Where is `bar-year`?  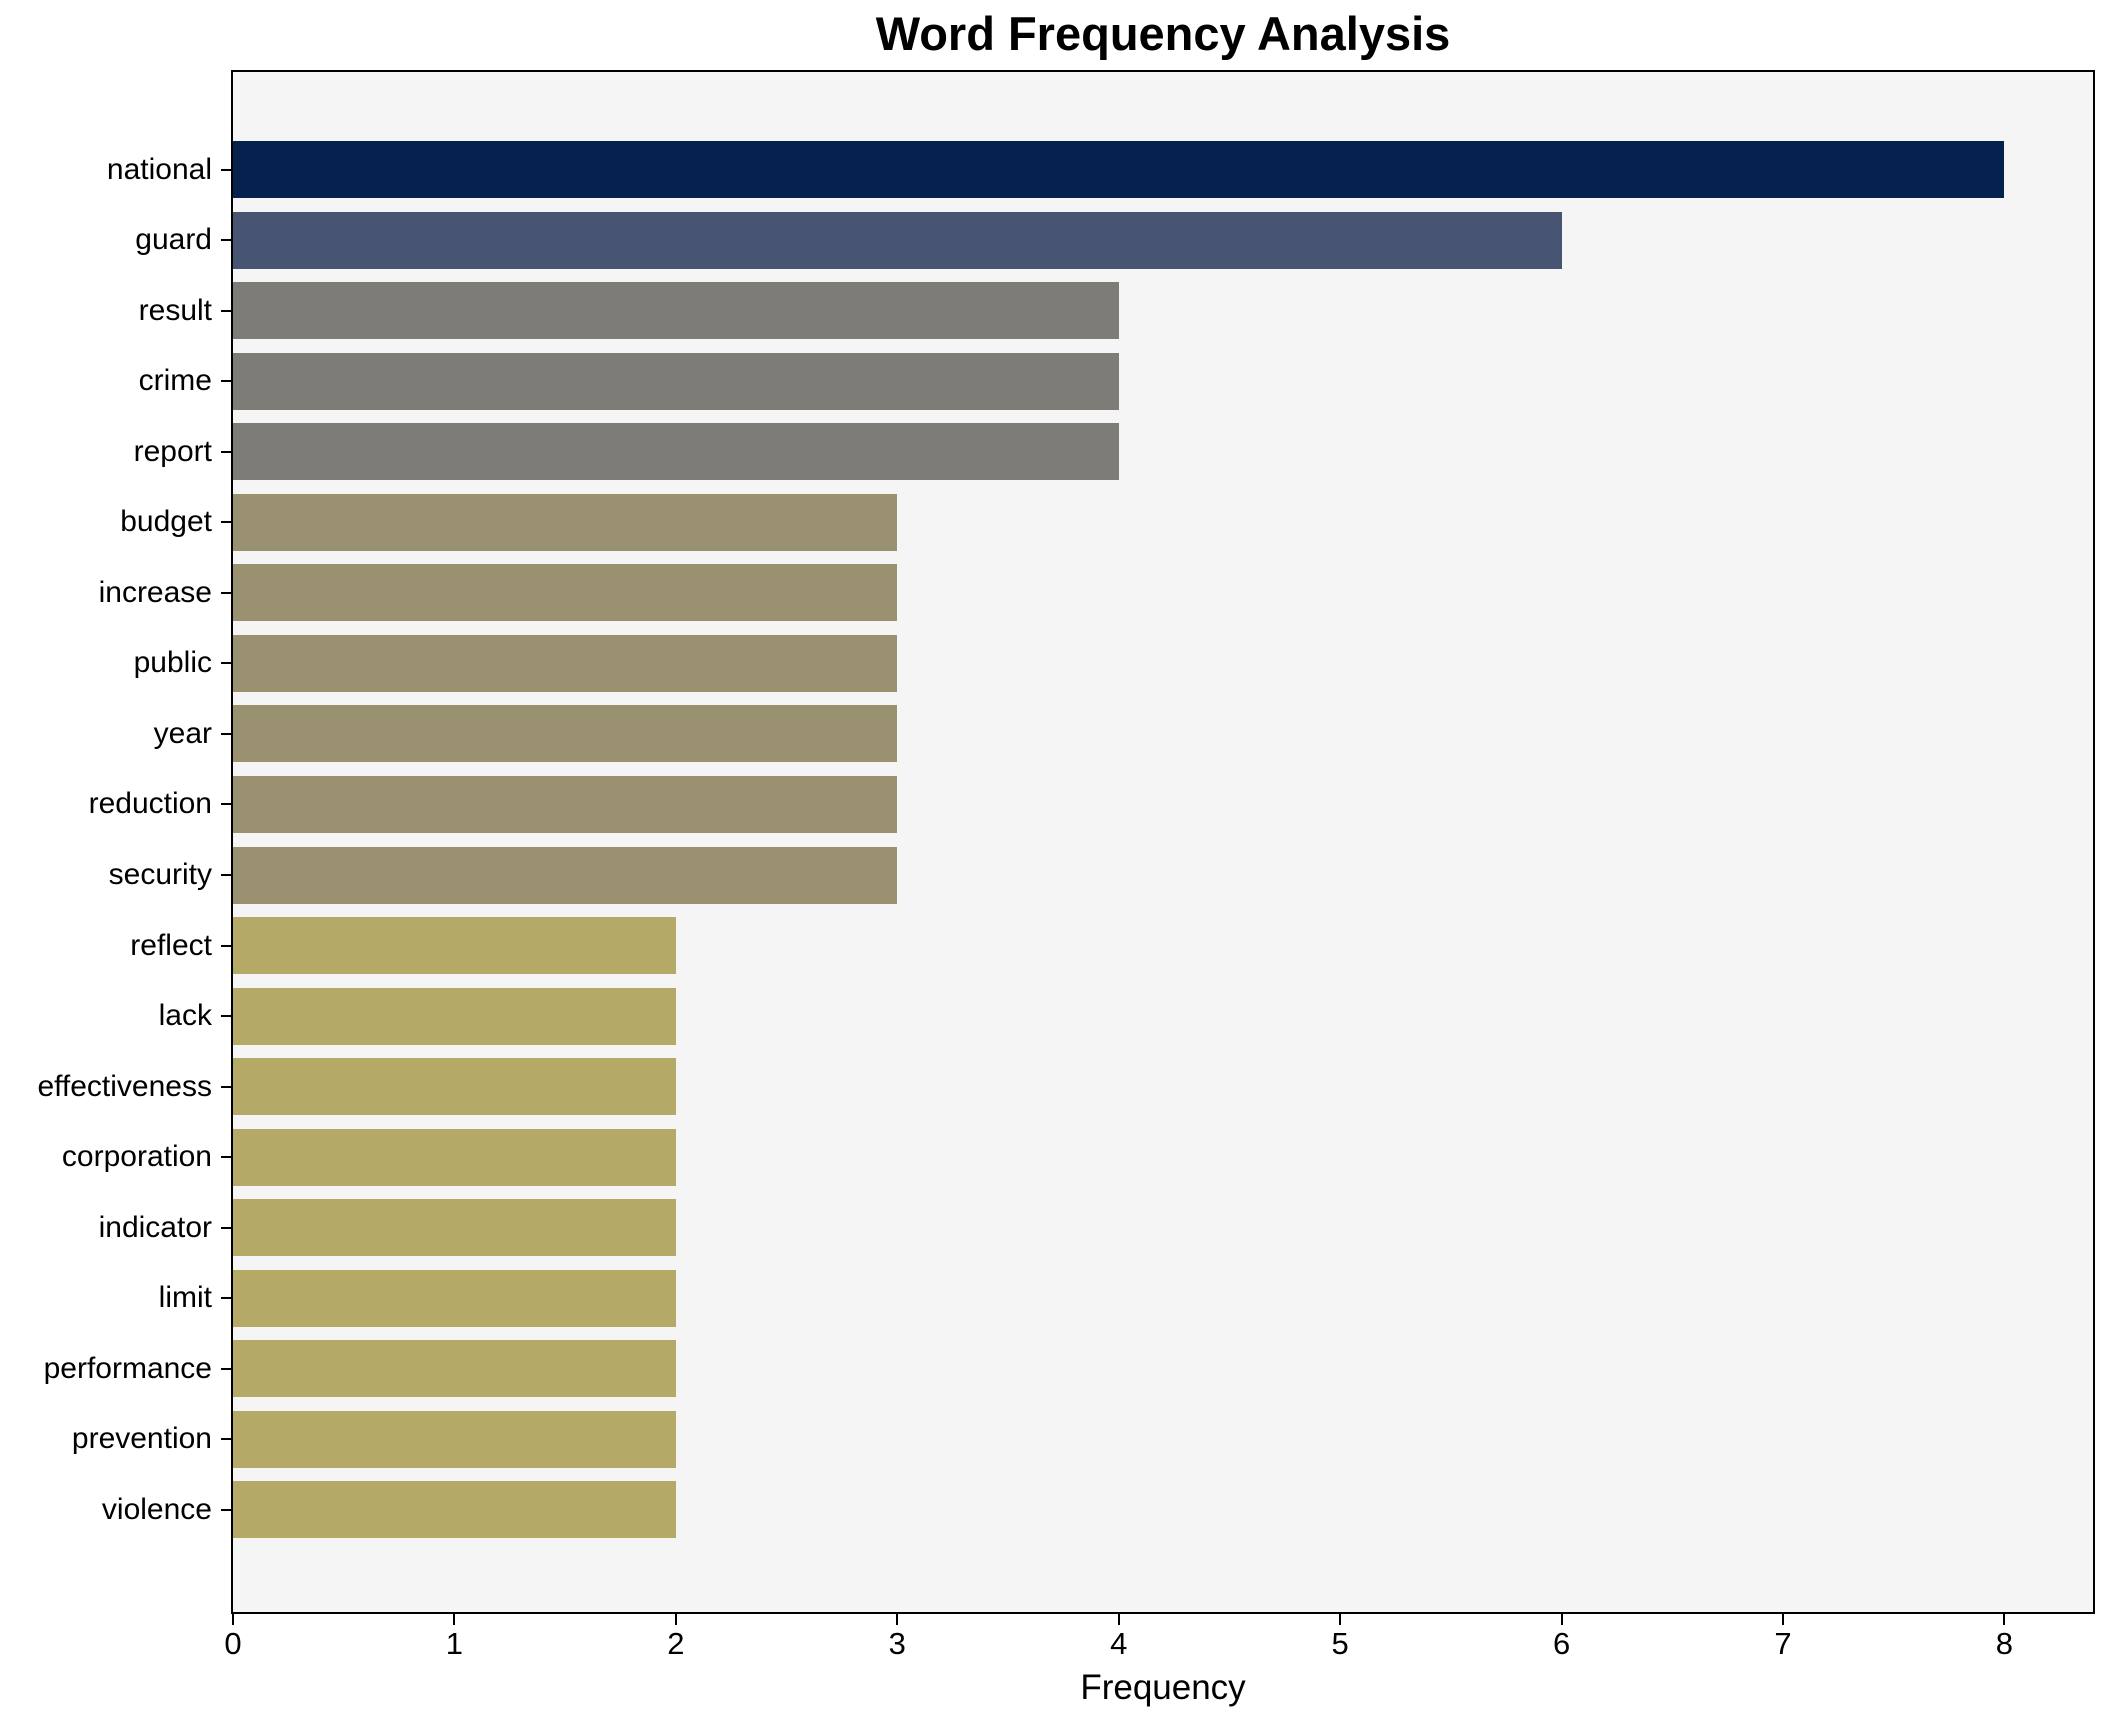
bar-year is located at coordinates (565, 734).